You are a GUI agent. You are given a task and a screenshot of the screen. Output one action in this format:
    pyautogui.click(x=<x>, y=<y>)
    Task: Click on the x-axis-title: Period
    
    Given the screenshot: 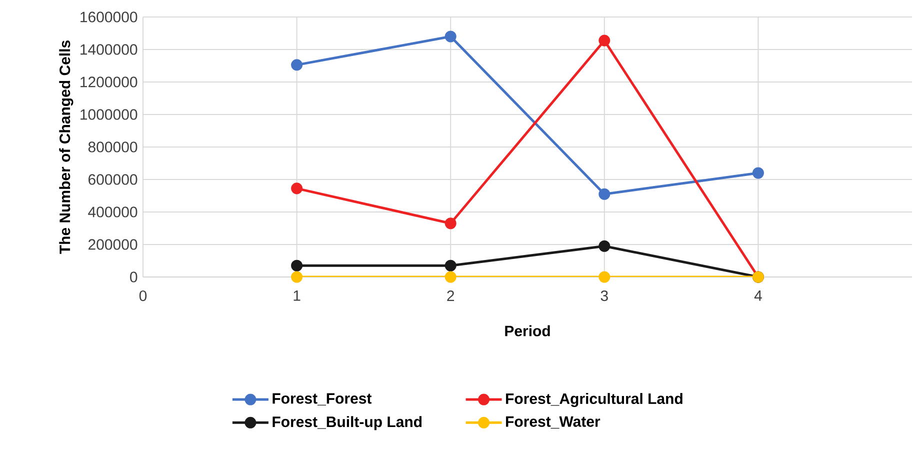 What is the action you would take?
    pyautogui.click(x=527, y=330)
    